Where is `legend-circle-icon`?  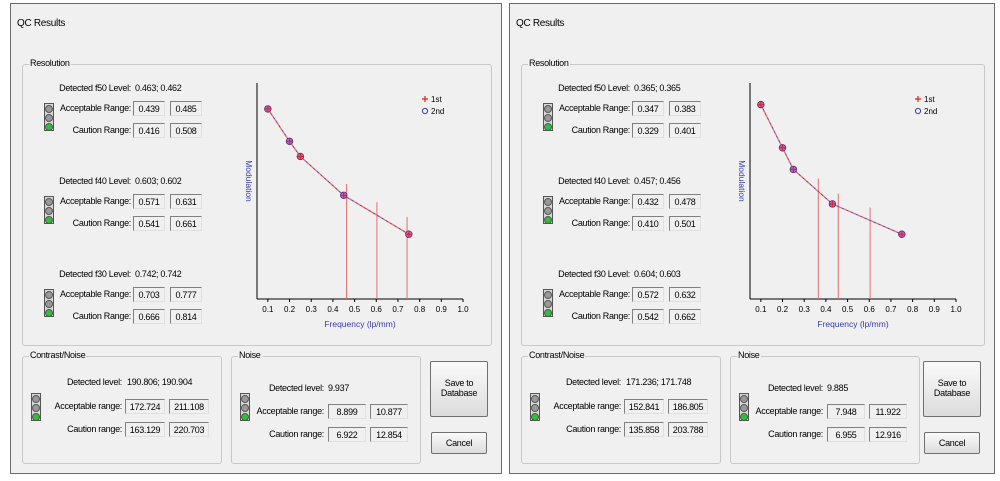
legend-circle-icon is located at coordinates (425, 111).